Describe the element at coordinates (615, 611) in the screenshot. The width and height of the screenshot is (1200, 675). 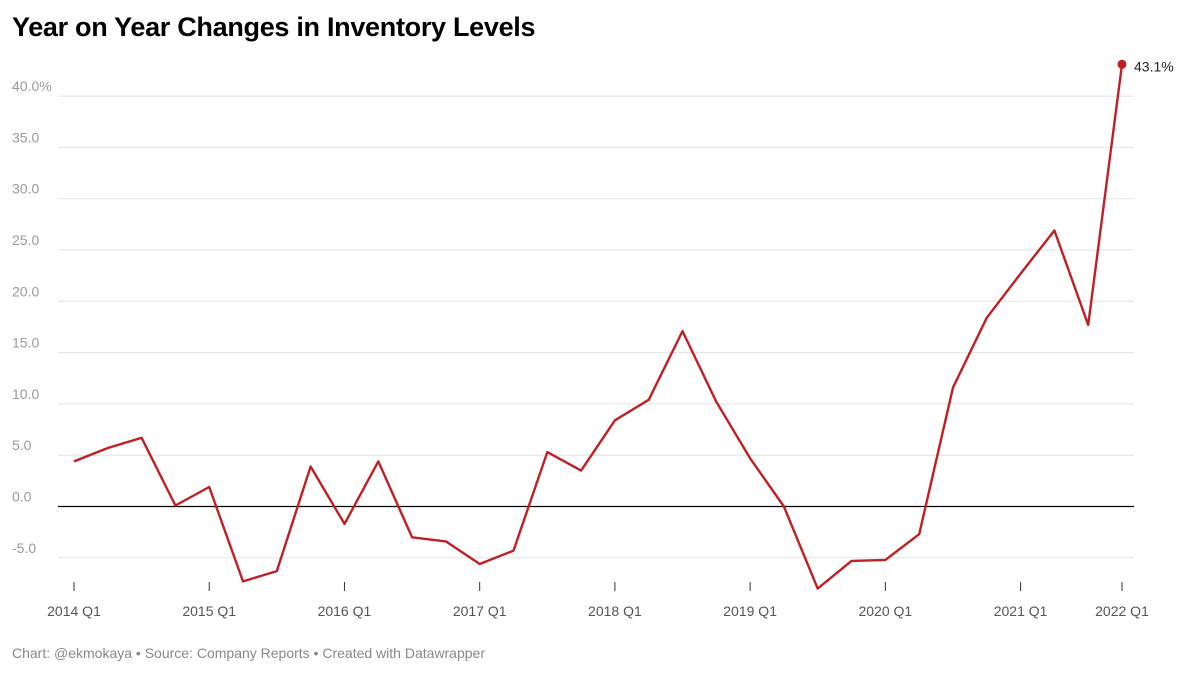
I see `x-tick-label: 2018 Q1` at that location.